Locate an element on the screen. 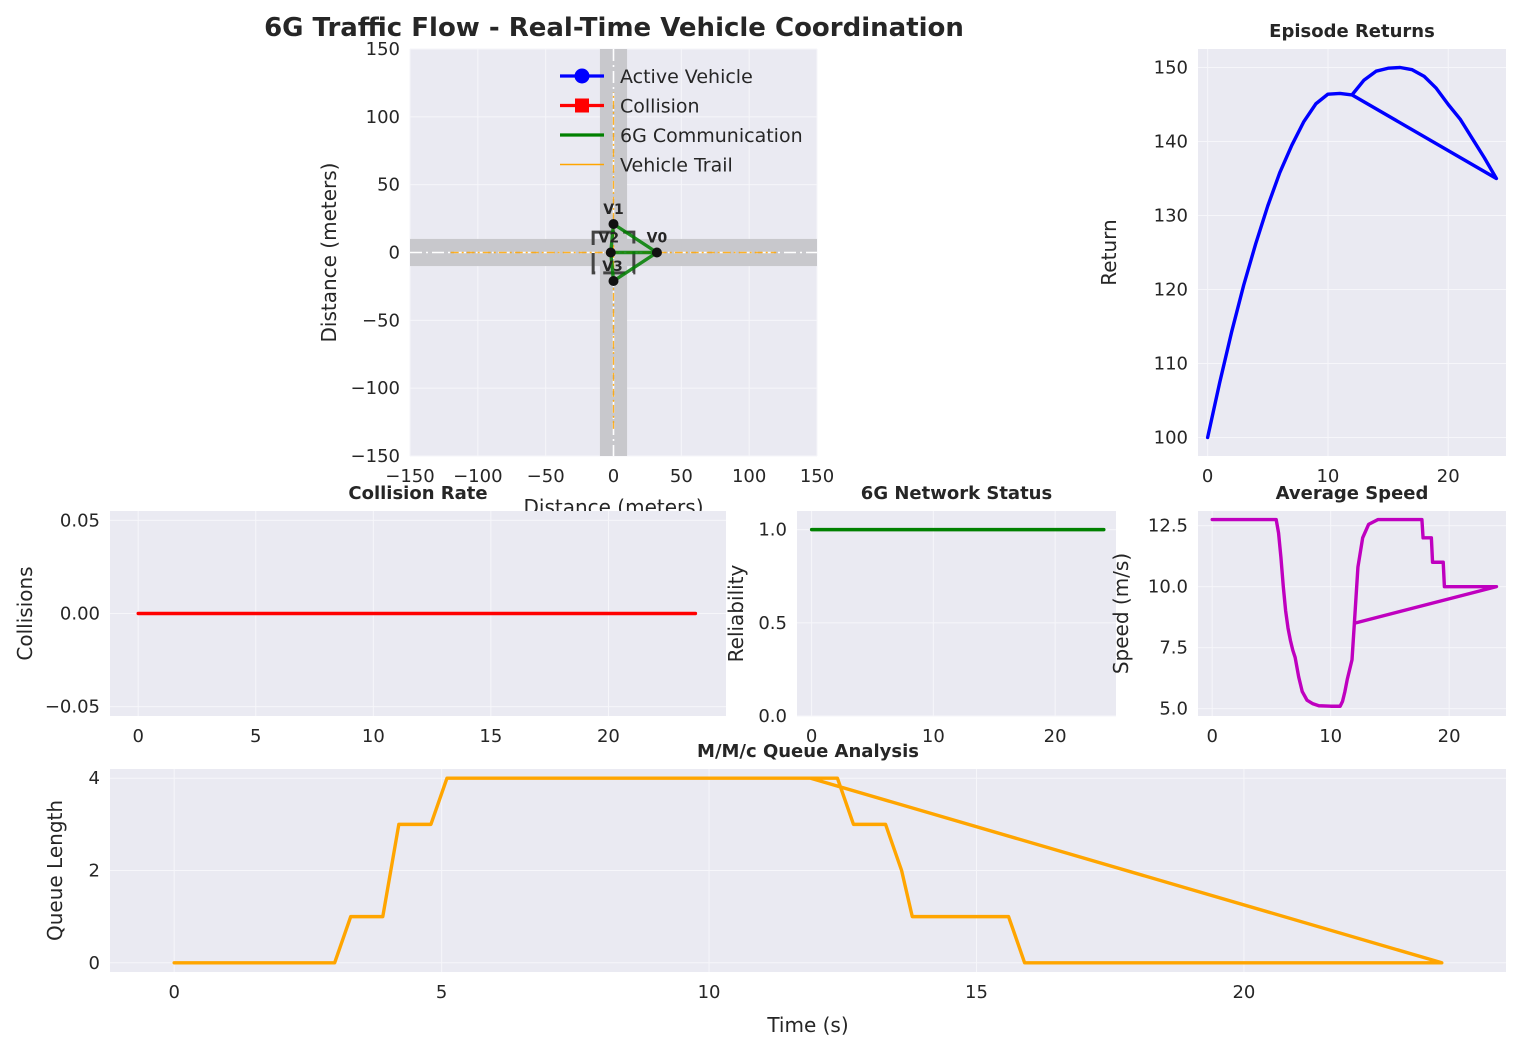 The width and height of the screenshot is (1520, 1050). y-tick-label: 130 is located at coordinates (1171, 216).